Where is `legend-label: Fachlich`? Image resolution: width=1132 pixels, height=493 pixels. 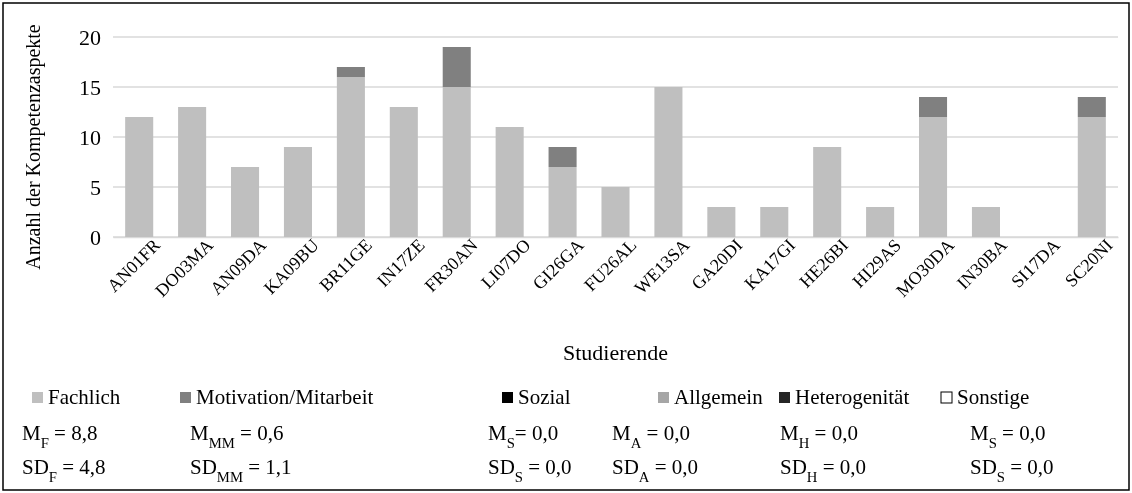 legend-label: Fachlich is located at coordinates (84, 397).